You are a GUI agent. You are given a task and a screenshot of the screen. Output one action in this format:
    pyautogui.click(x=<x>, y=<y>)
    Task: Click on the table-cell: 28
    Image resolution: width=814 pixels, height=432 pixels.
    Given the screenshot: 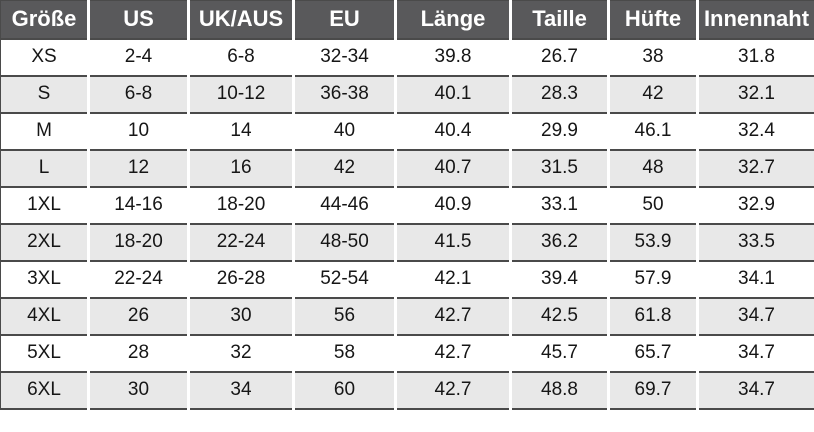 What is the action you would take?
    pyautogui.click(x=139, y=352)
    